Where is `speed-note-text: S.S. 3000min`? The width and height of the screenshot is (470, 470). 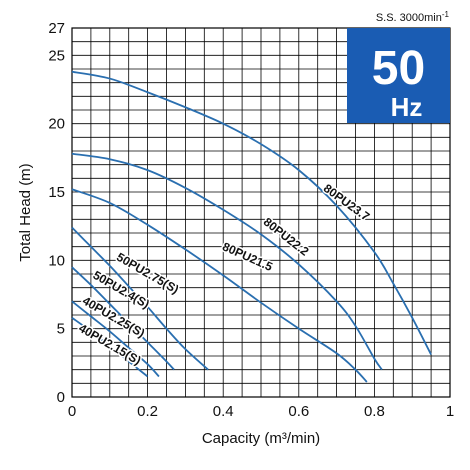 speed-note-text: S.S. 3000min is located at coordinates (409, 18).